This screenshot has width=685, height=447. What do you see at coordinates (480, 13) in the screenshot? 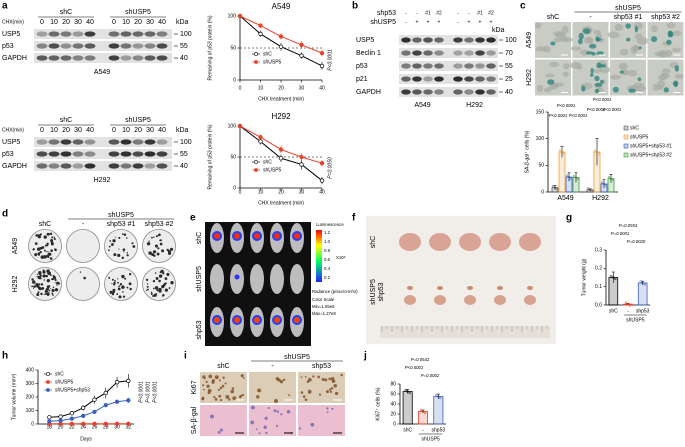
I see `condition-lane: #1` at bounding box center [480, 13].